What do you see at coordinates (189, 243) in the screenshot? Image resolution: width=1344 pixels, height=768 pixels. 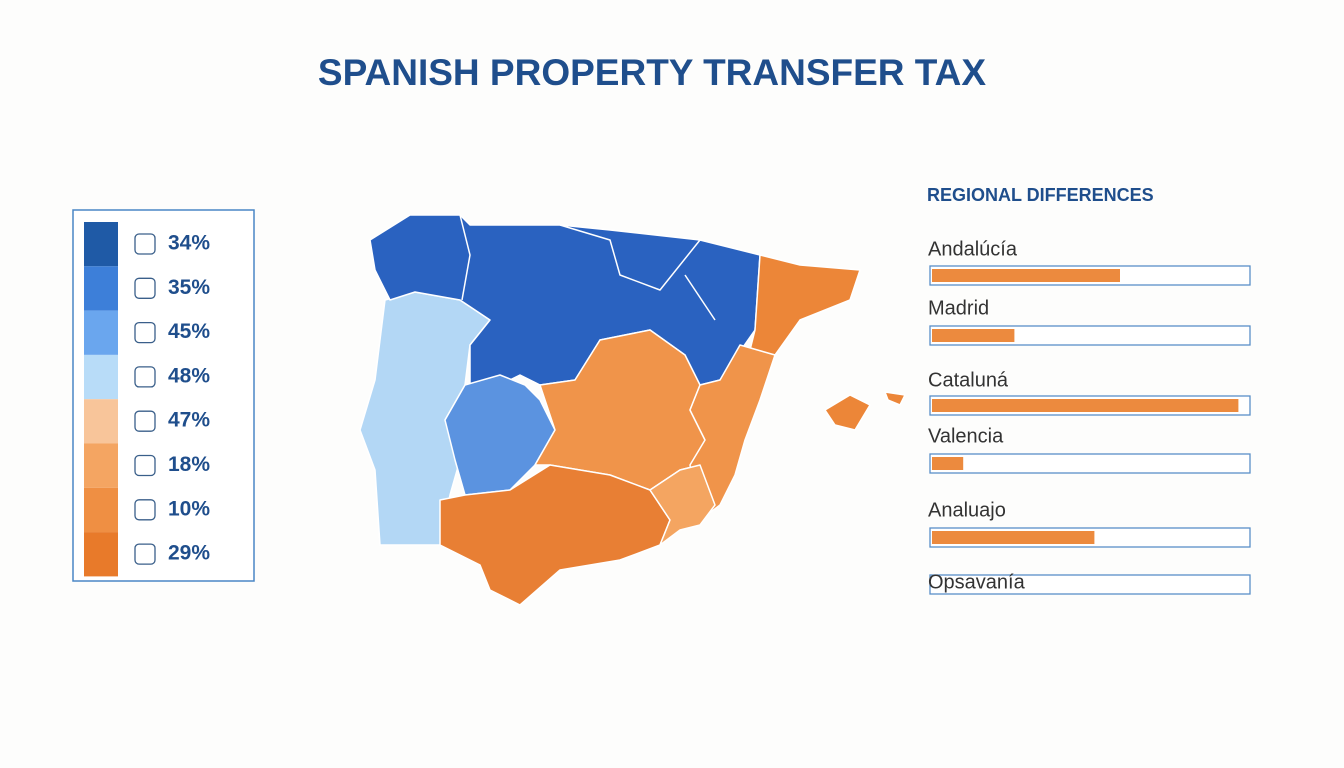 I see `legend-label: 34%` at bounding box center [189, 243].